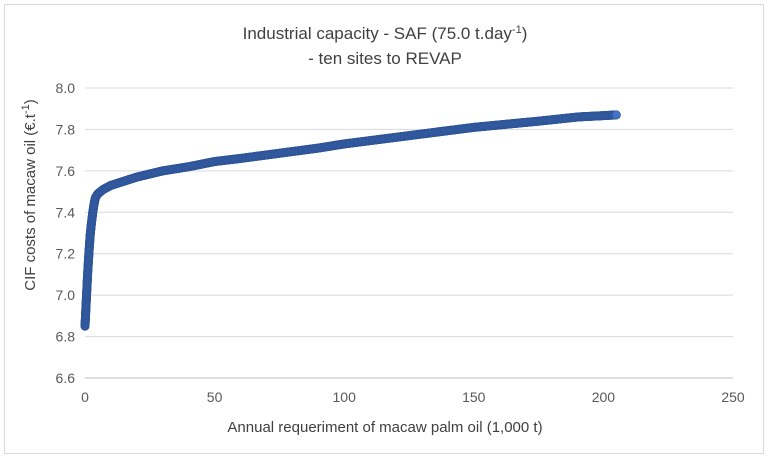  I want to click on data-point, so click(616, 115).